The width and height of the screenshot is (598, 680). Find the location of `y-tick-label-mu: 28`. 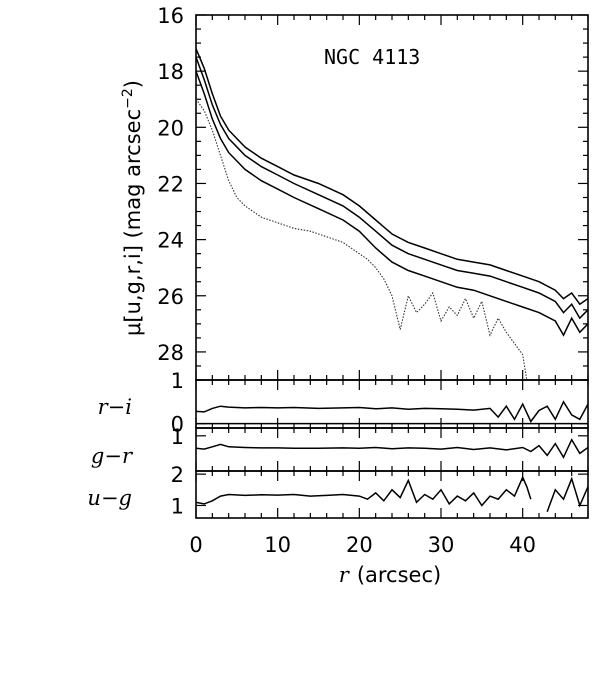

y-tick-label-mu: 28 is located at coordinates (170, 353).